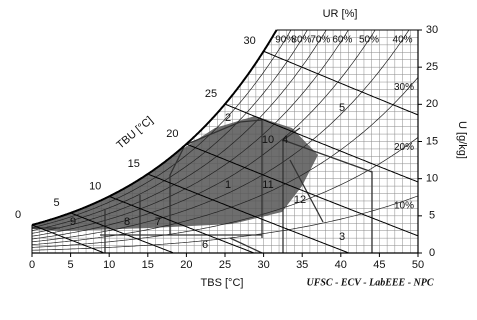  What do you see at coordinates (300, 200) in the screenshot?
I see `zone-label: 12` at bounding box center [300, 200].